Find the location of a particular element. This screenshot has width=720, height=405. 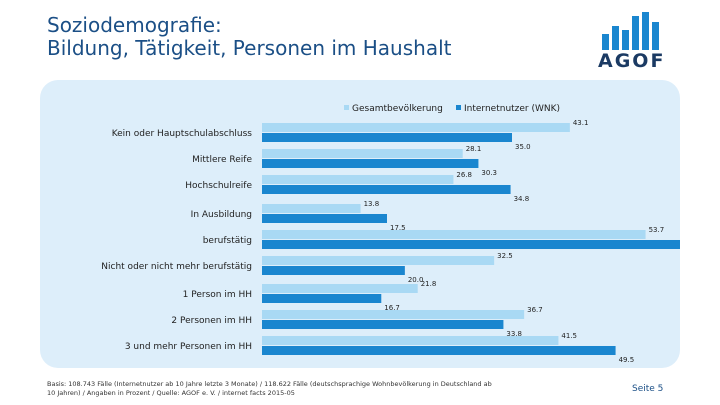

data-label: 49.5 is located at coordinates (627, 360).